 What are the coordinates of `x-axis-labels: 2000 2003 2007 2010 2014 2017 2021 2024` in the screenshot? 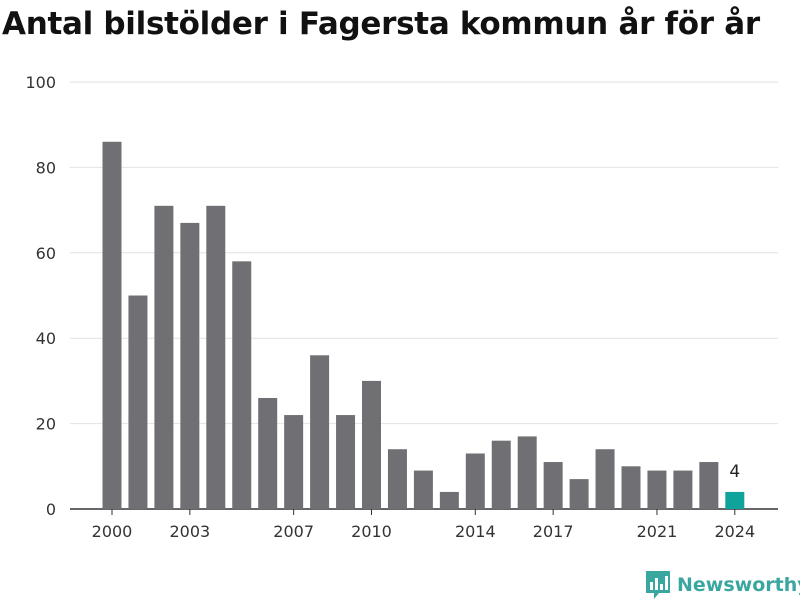 It's located at (423, 525).